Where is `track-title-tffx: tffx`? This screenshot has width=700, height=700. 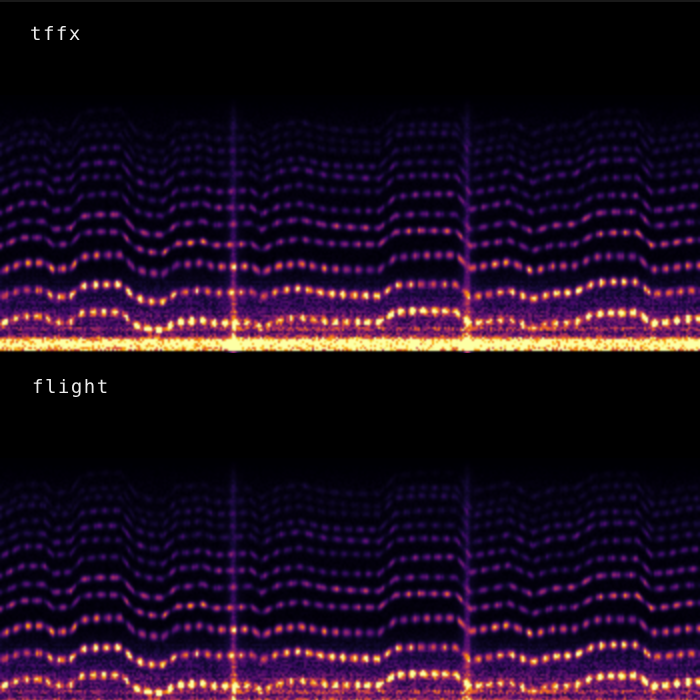
track-title-tffx: tffx is located at coordinates (56, 34).